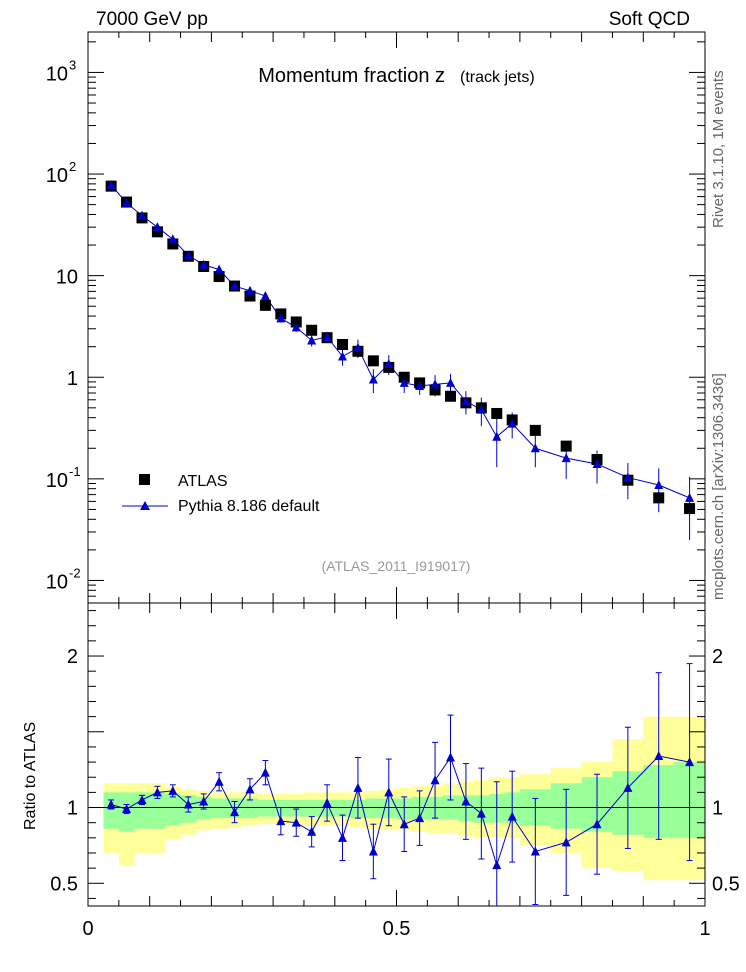  I want to click on legend: ATLAS Pythia 8.186 default, so click(221, 494).